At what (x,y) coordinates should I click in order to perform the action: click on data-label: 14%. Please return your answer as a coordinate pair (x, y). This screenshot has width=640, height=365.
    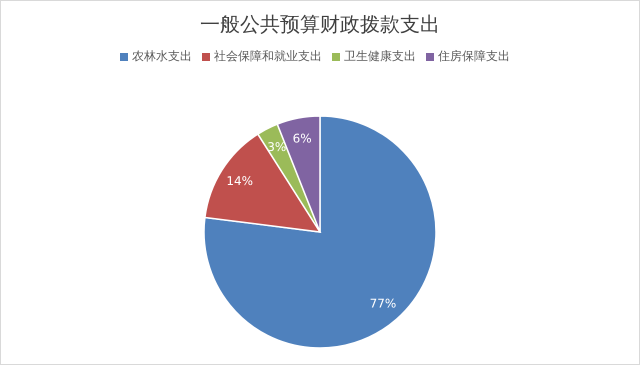
    Looking at the image, I should click on (240, 181).